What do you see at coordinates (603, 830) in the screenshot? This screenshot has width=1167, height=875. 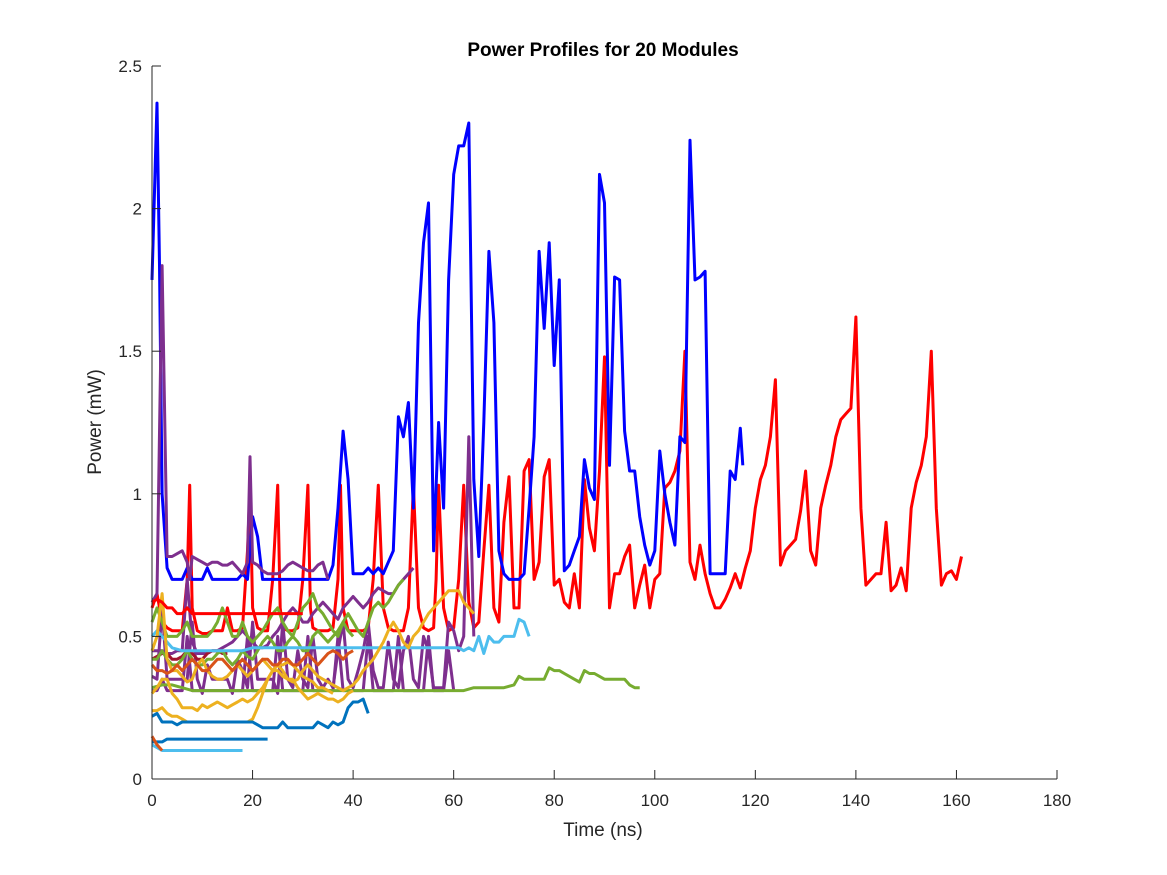 I see `x-axis-label: Time (ns)` at bounding box center [603, 830].